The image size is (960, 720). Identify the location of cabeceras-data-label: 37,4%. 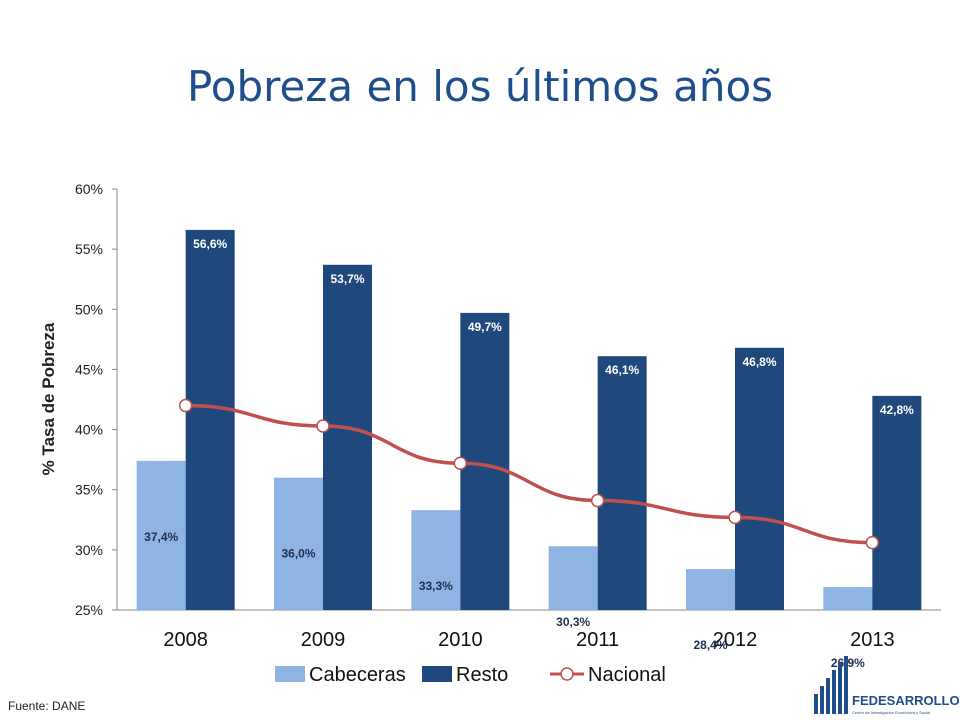
(161, 537).